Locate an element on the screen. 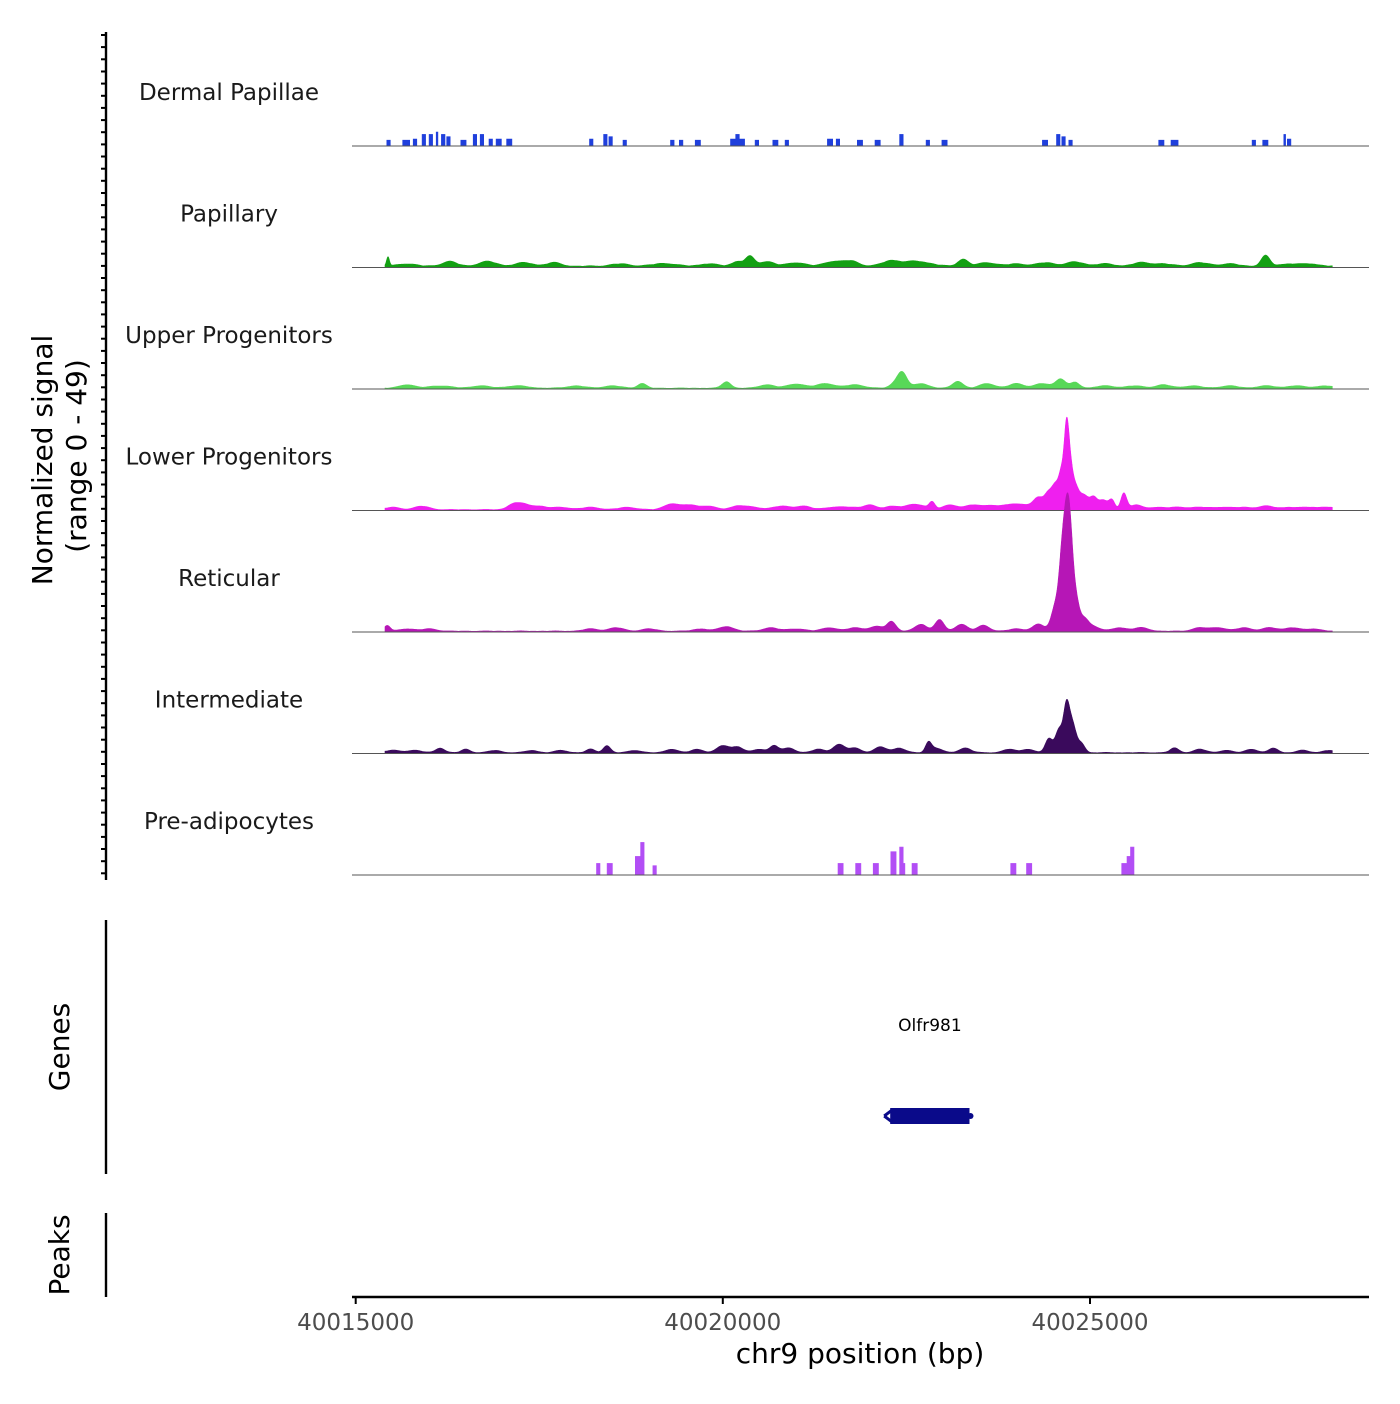  track-label-papillary: Papillary is located at coordinates (229, 215).